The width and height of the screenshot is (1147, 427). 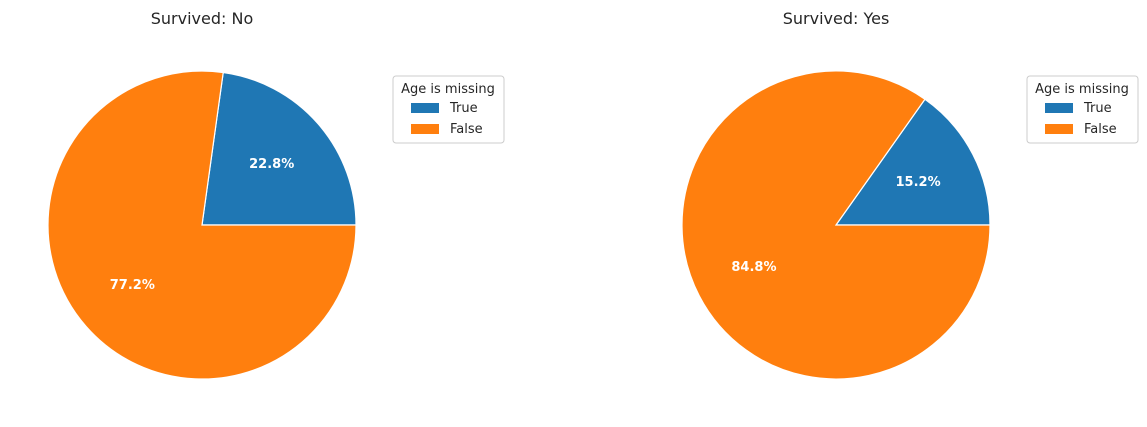 What do you see at coordinates (918, 182) in the screenshot?
I see `pie-percent-label: 15.2%` at bounding box center [918, 182].